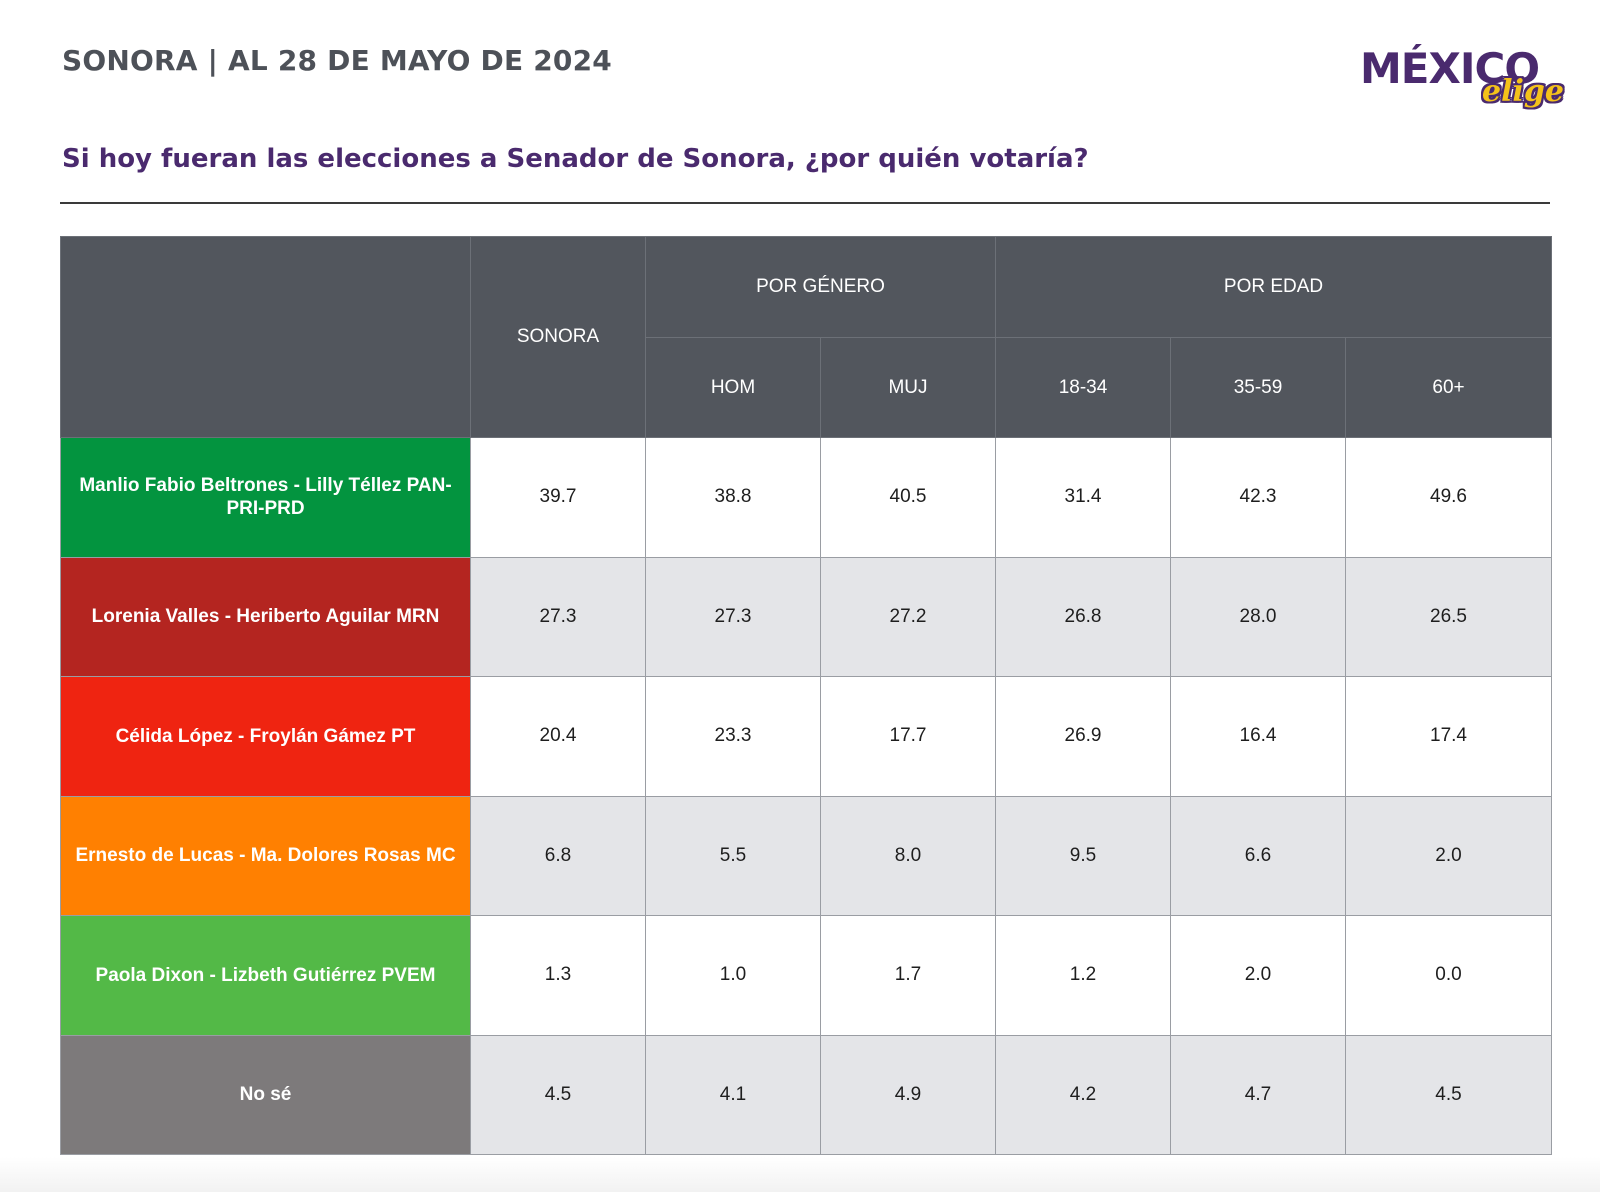 The image size is (1600, 1192). I want to click on value-cell: 17.7, so click(908, 736).